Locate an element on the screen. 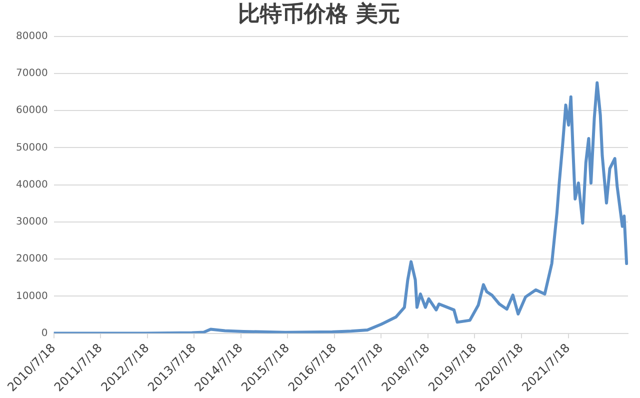 The image size is (640, 398). y-tick-label: 80000 is located at coordinates (32, 36).